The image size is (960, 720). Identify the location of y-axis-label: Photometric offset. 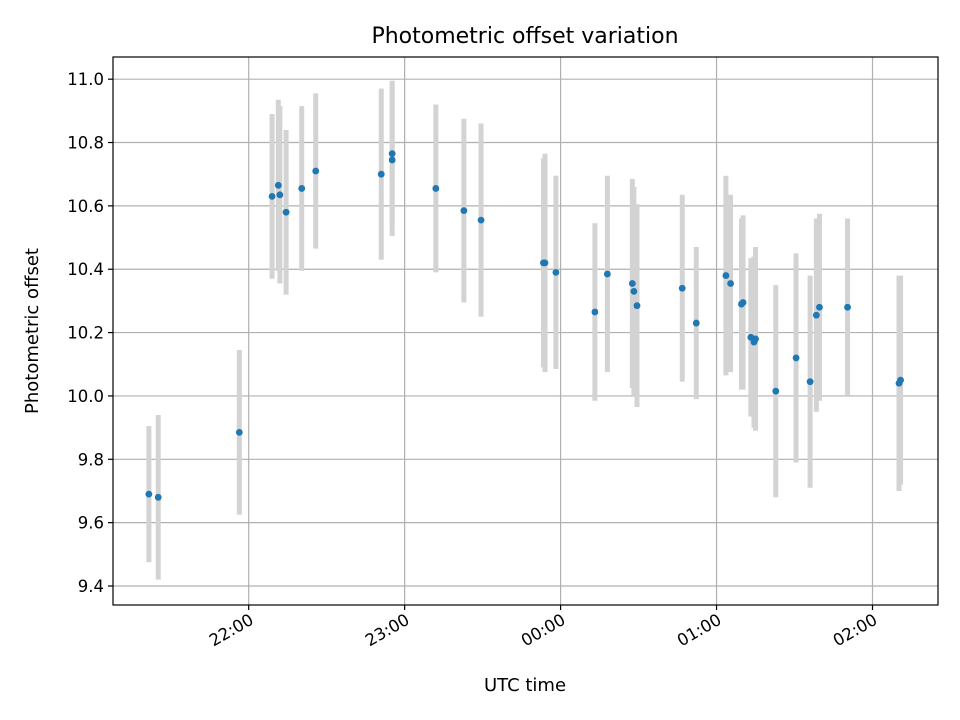
(32, 331).